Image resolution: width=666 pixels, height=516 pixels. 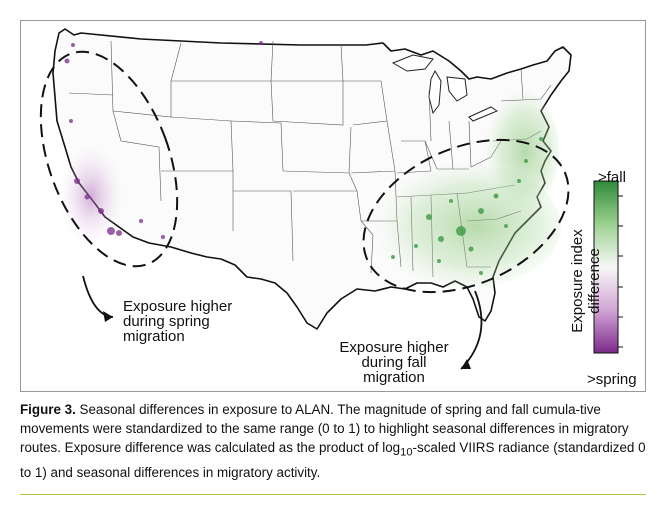 I want to click on fall-annotation-line: during fall, so click(x=394, y=362).